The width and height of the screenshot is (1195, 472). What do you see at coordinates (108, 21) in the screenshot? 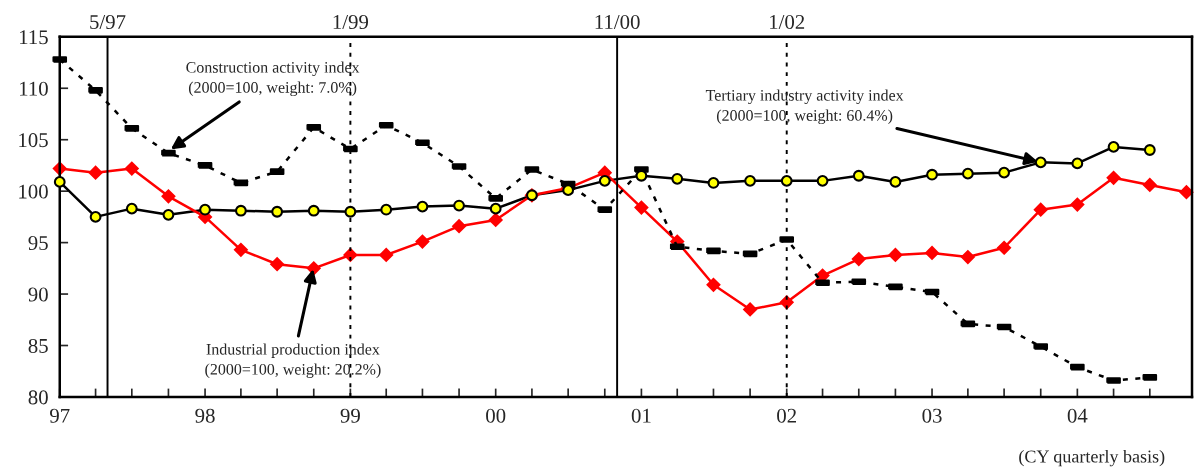
I see `ref-line-label: 5/97` at bounding box center [108, 21].